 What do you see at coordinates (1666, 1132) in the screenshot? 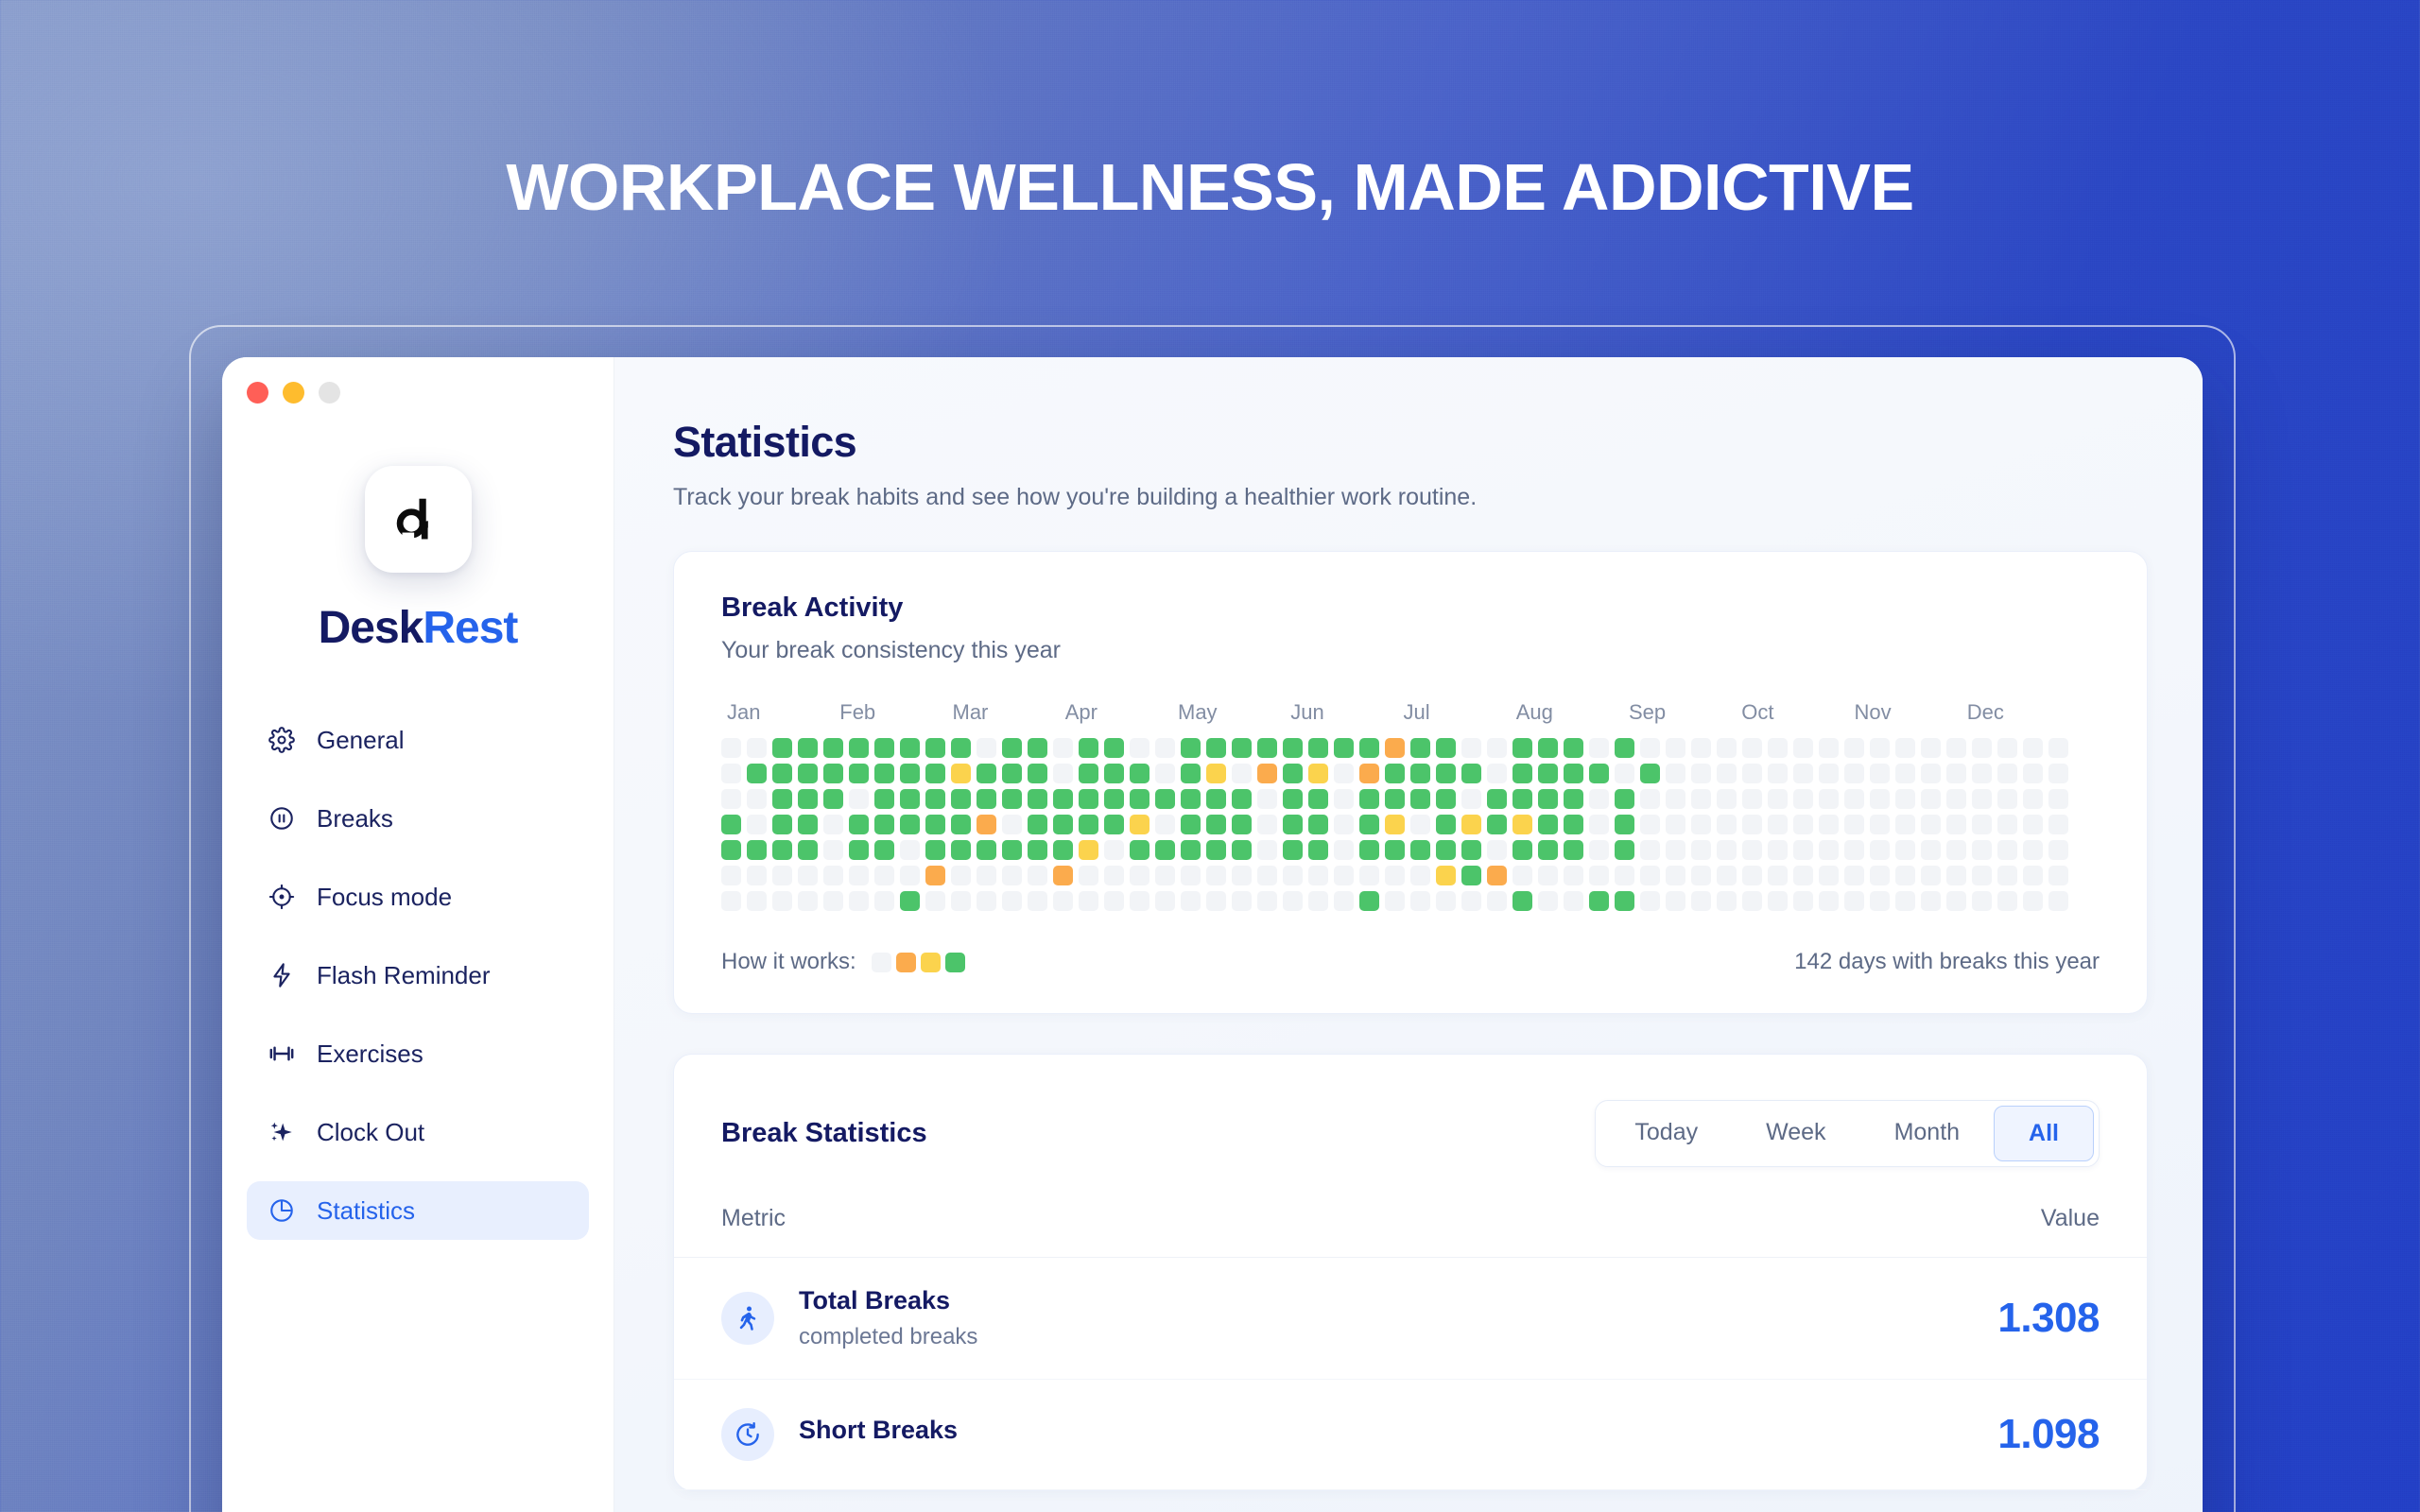
I see `tab-today: Today` at bounding box center [1666, 1132].